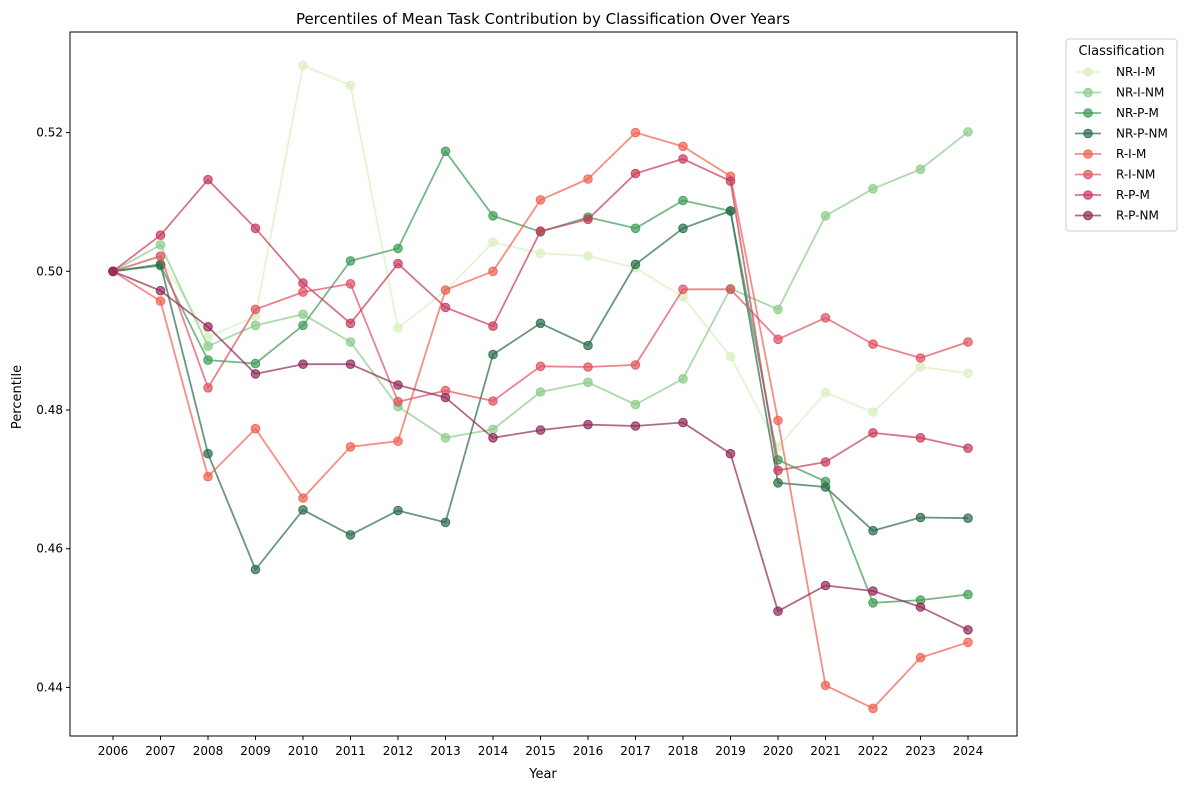 Image resolution: width=1190 pixels, height=790 pixels. What do you see at coordinates (17, 397) in the screenshot?
I see `y-axis-label: Percentile` at bounding box center [17, 397].